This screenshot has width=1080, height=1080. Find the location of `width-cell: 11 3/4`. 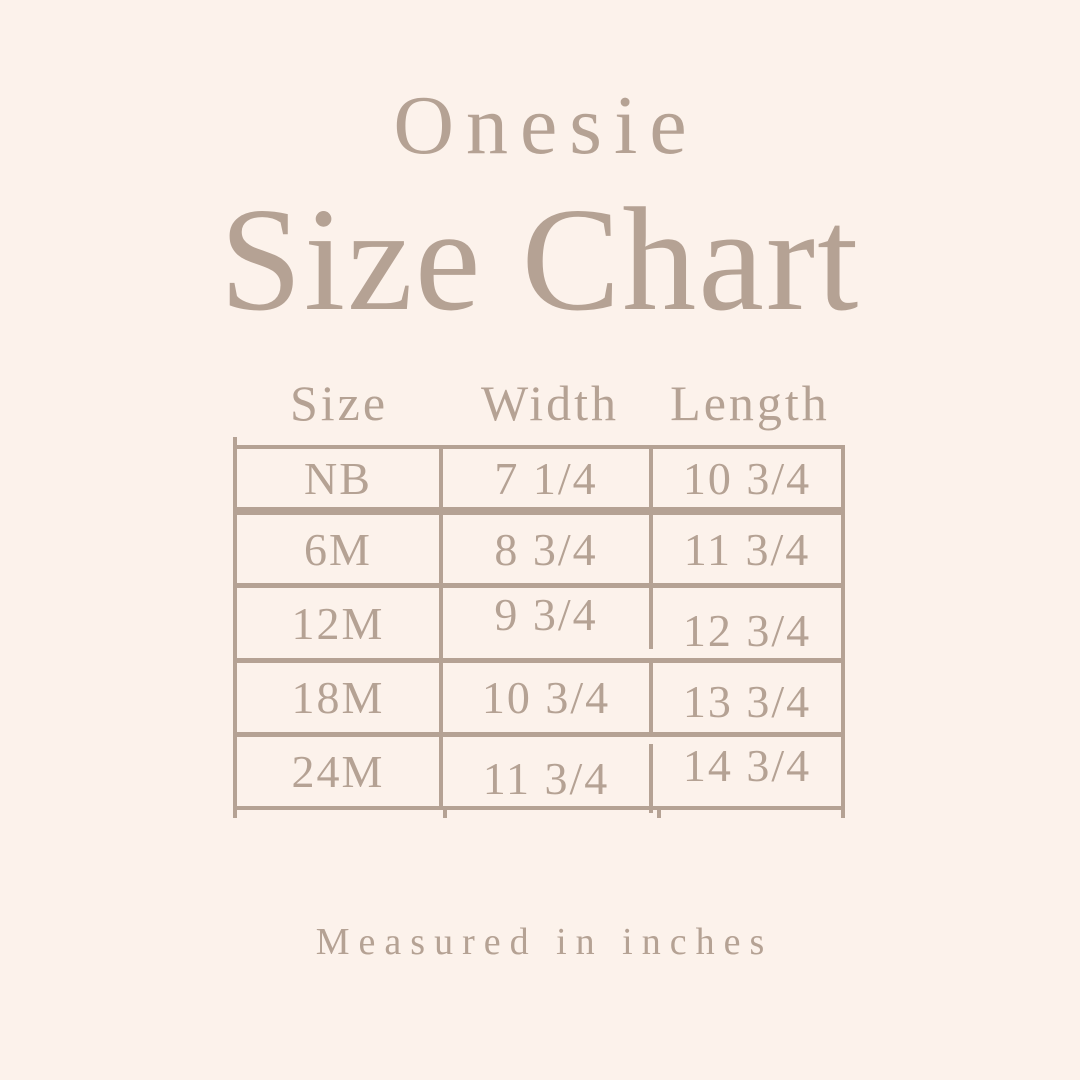

width-cell: 11 3/4 is located at coordinates (548, 778).